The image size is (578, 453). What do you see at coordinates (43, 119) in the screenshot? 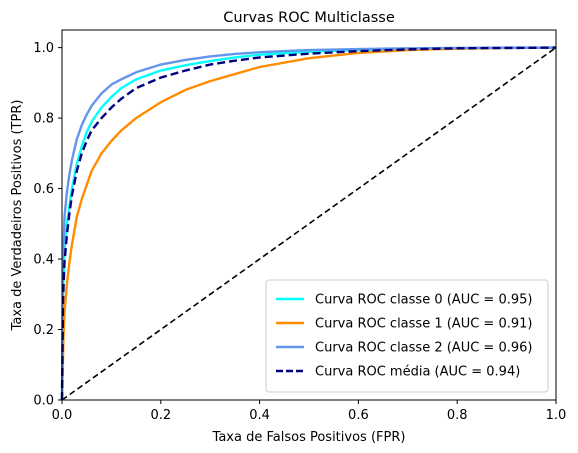
I see `y-tick-label: 0.8` at bounding box center [43, 119].